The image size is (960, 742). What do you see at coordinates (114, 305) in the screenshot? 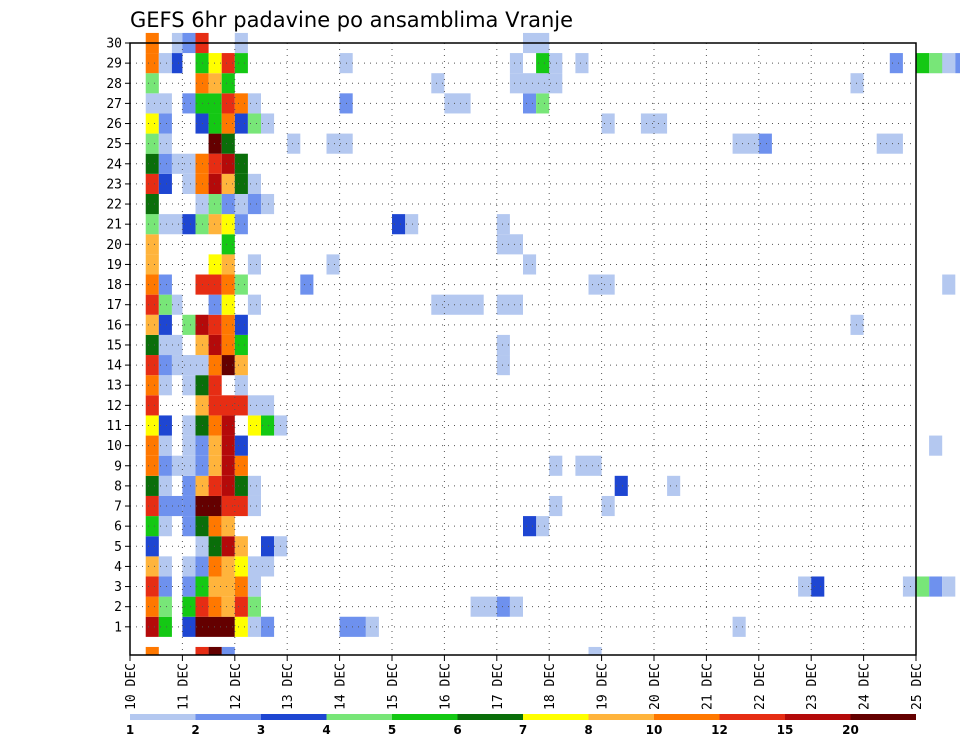
I see `y-tick-label: 17` at bounding box center [114, 305].